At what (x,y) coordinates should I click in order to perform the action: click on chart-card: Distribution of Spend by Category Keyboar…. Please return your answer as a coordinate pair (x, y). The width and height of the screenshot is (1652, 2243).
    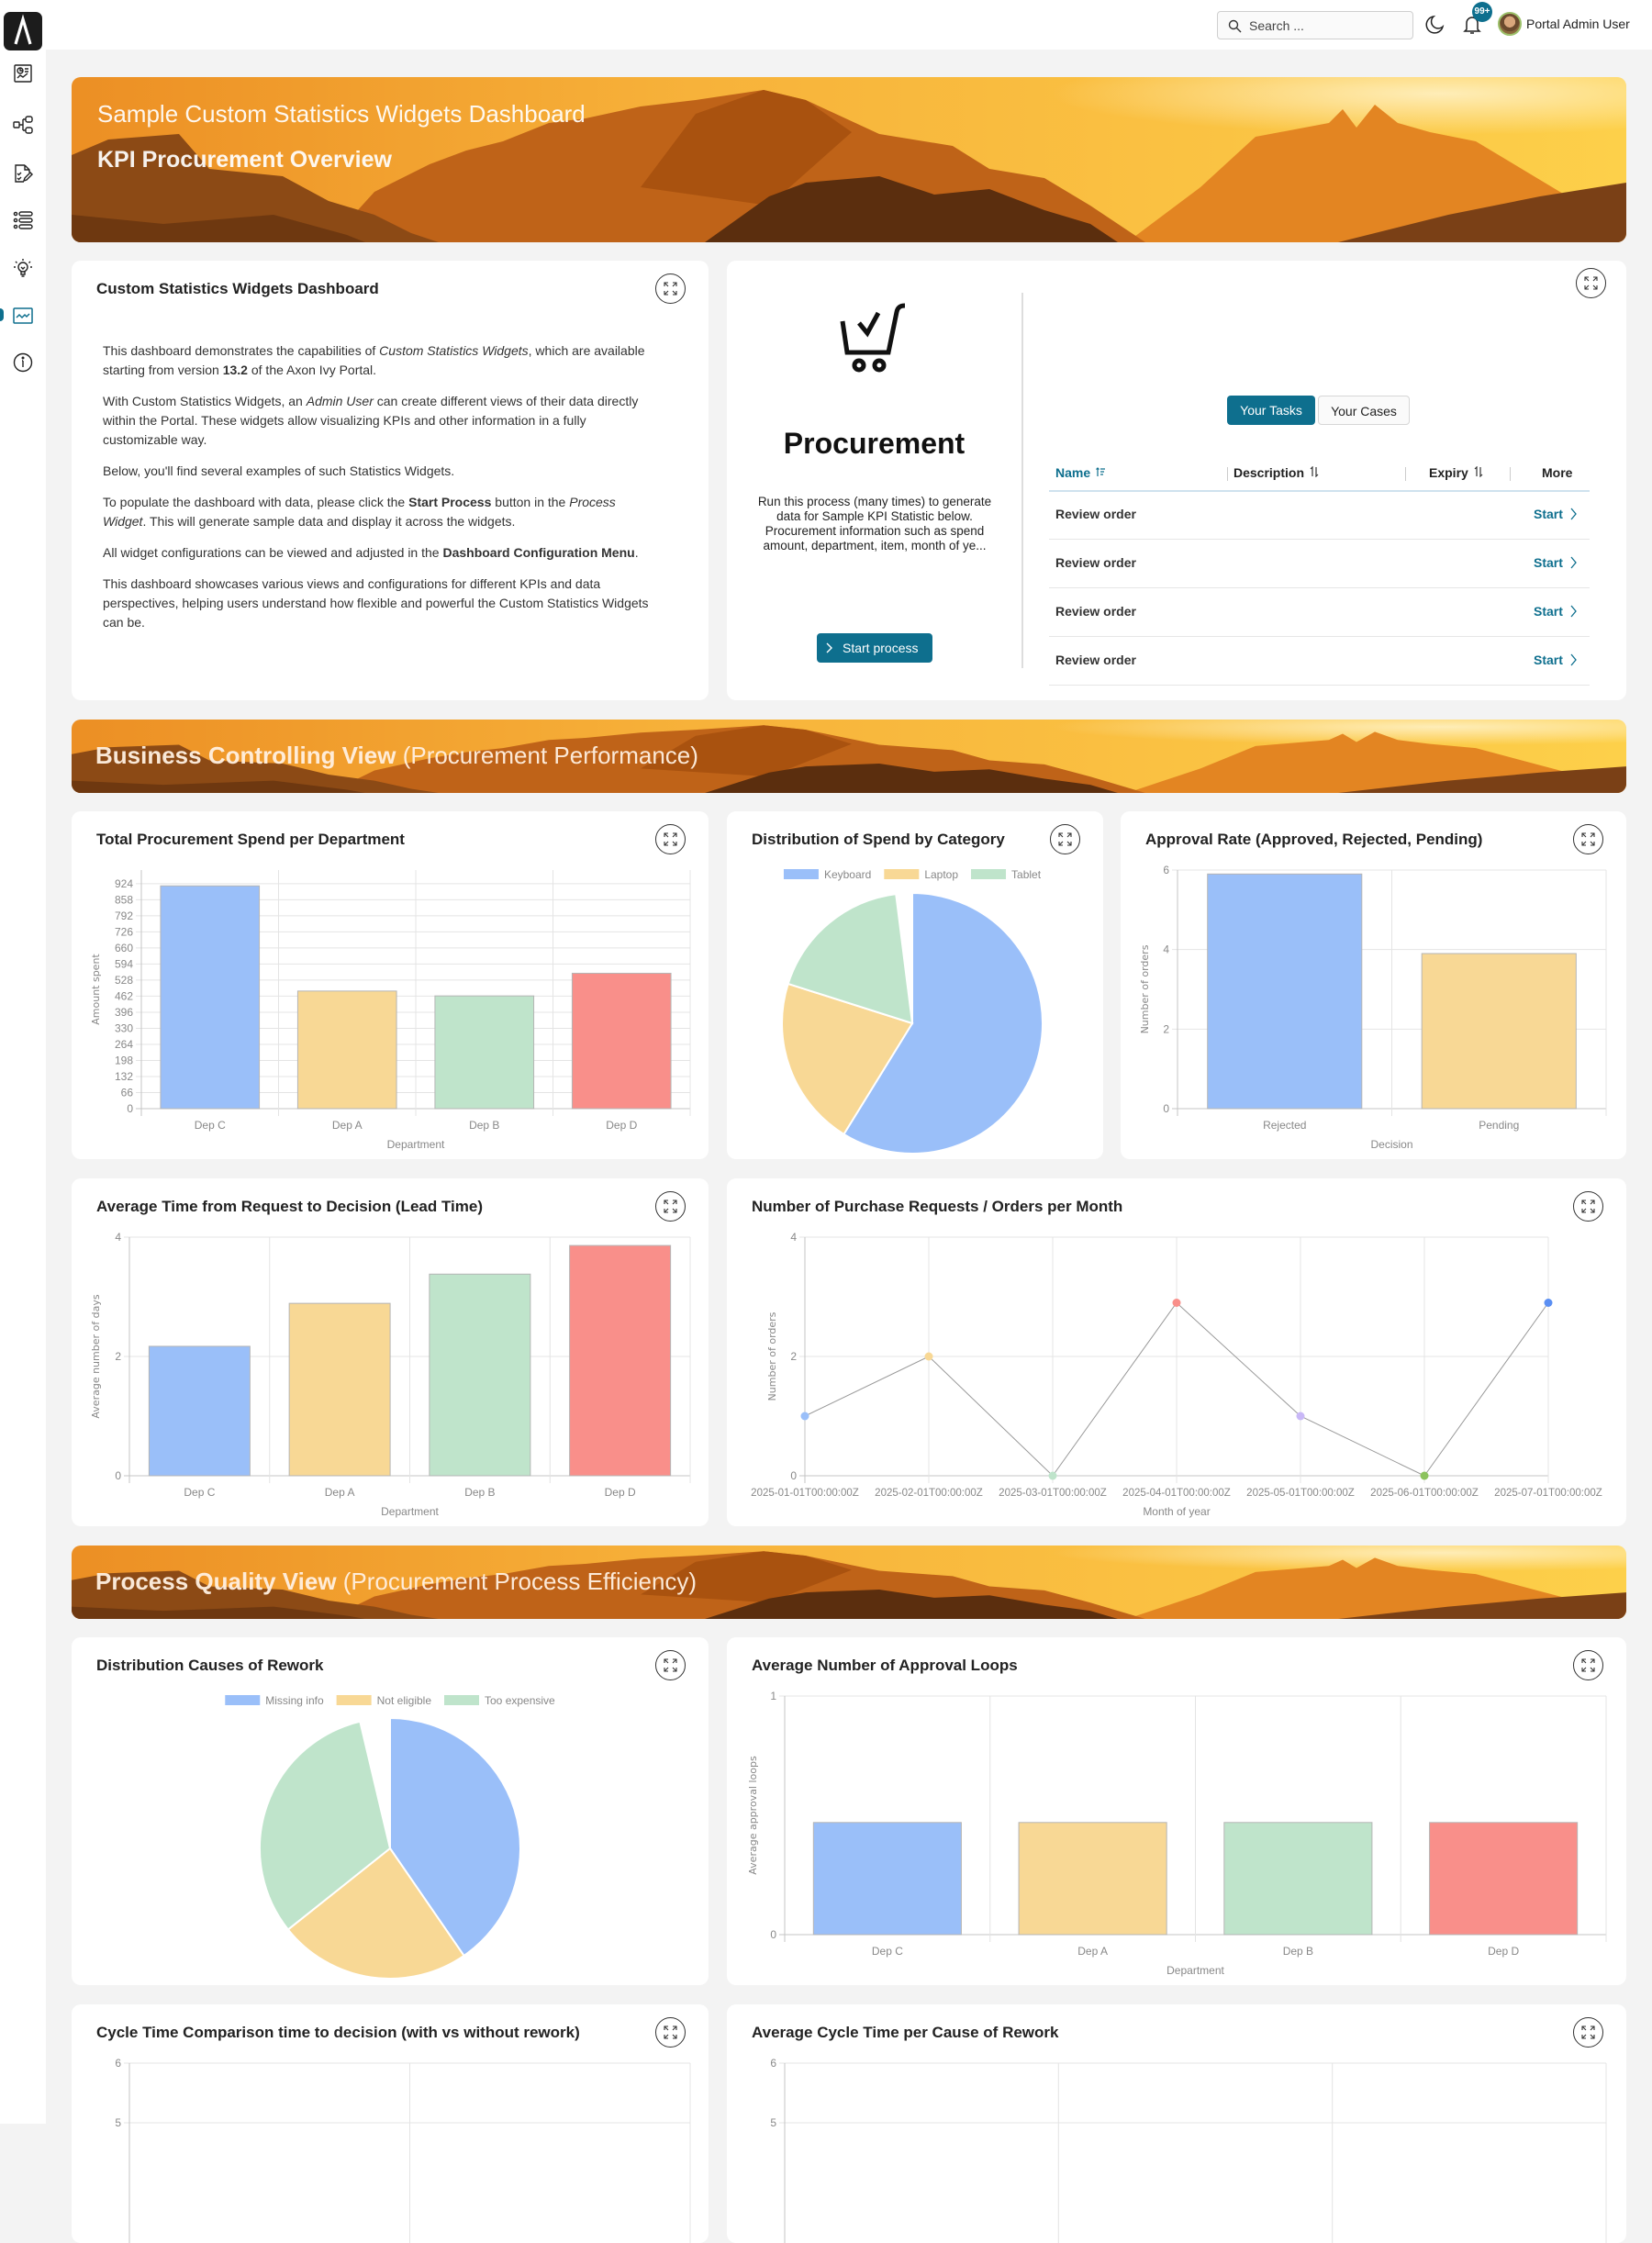
    Looking at the image, I should click on (915, 985).